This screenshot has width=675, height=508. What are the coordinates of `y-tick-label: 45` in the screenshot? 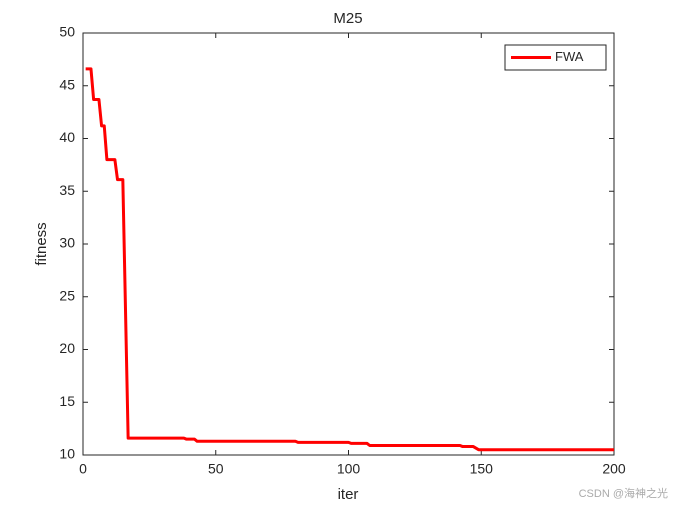 It's located at (67, 84).